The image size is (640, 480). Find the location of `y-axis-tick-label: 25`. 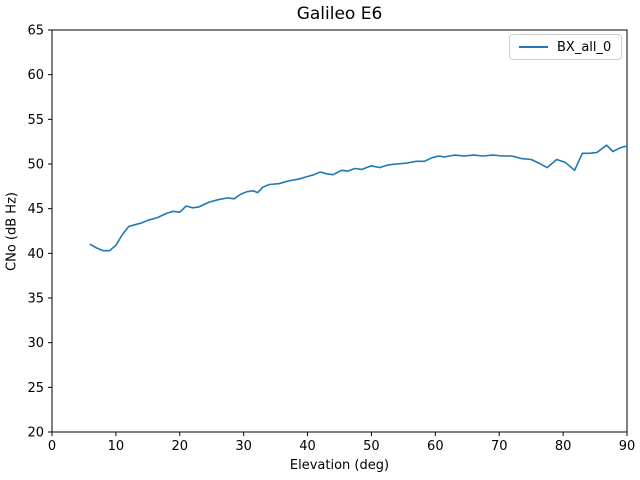

y-axis-tick-label: 25 is located at coordinates (35, 388).